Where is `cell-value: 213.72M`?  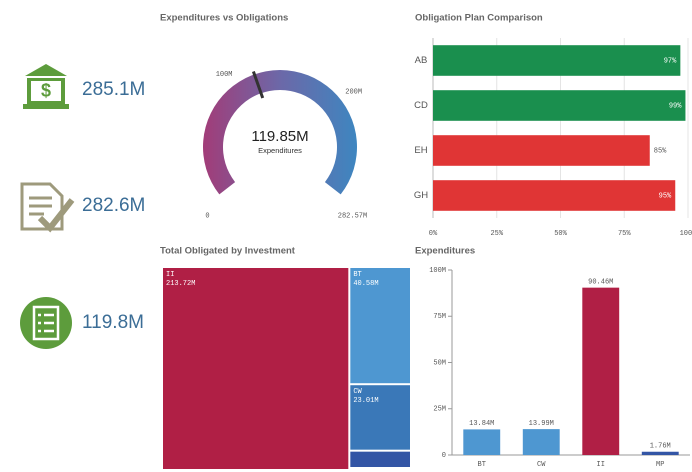 cell-value: 213.72M is located at coordinates (180, 284).